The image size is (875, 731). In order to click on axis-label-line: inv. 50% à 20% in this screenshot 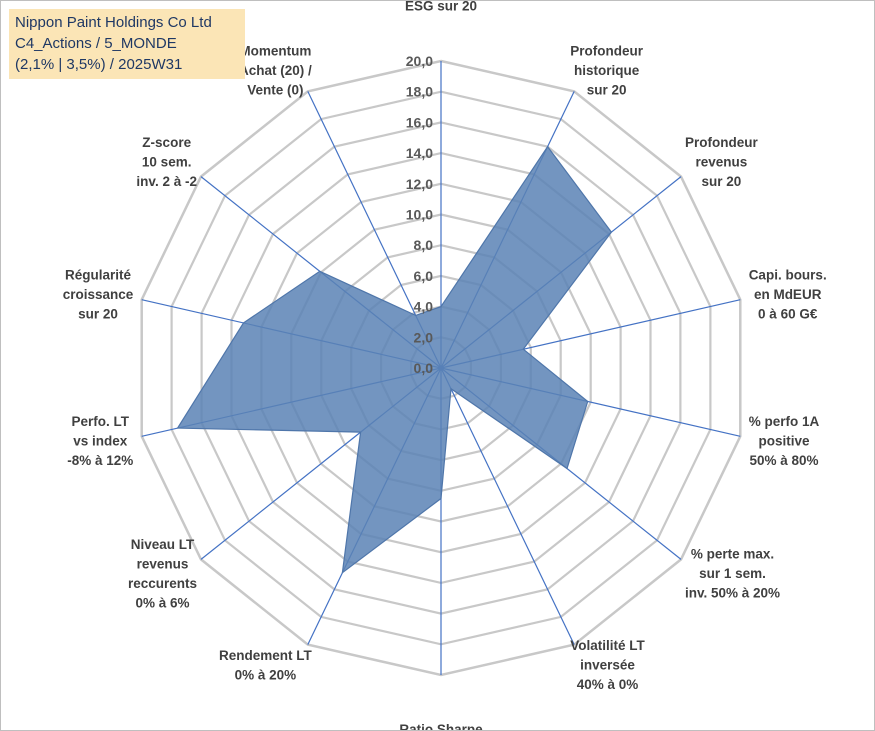, I will do `click(732, 593)`.